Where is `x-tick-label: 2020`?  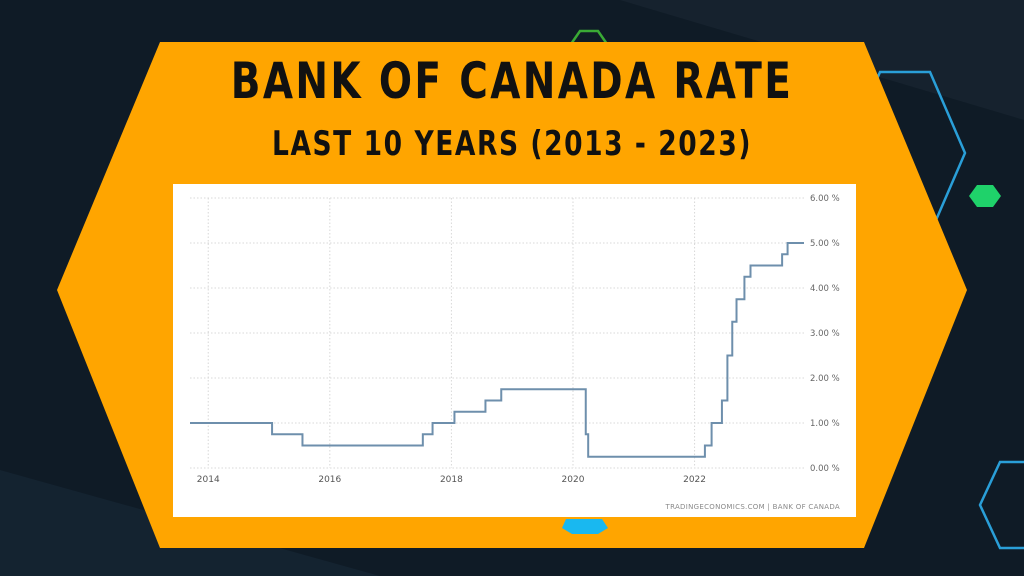
x-tick-label: 2020 is located at coordinates (573, 480).